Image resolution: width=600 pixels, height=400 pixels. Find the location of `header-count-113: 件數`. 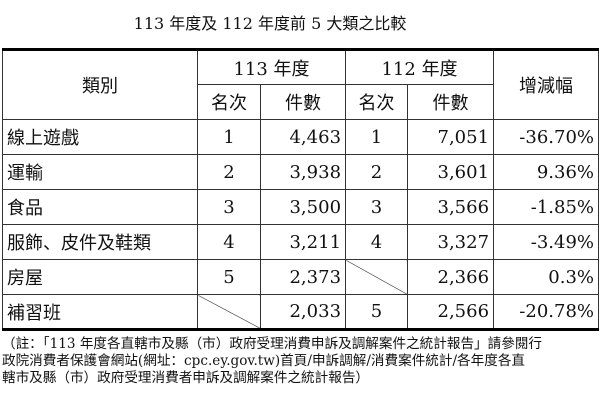

header-count-113: 件數 is located at coordinates (303, 102).